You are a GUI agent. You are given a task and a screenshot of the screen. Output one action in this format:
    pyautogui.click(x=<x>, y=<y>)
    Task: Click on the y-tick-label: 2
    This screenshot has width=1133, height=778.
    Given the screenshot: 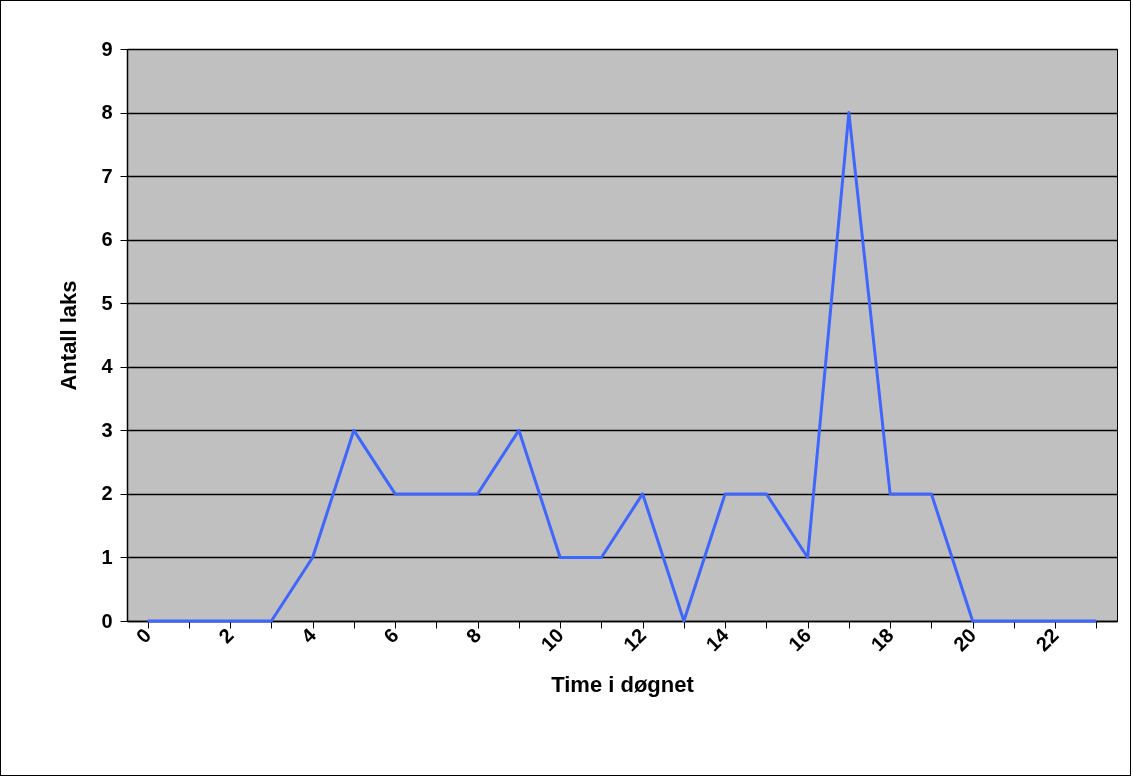 What is the action you would take?
    pyautogui.click(x=107, y=493)
    